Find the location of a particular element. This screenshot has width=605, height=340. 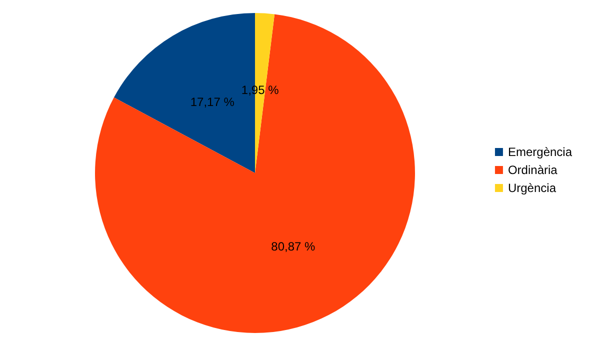

legend-label: Ordinària is located at coordinates (533, 170).